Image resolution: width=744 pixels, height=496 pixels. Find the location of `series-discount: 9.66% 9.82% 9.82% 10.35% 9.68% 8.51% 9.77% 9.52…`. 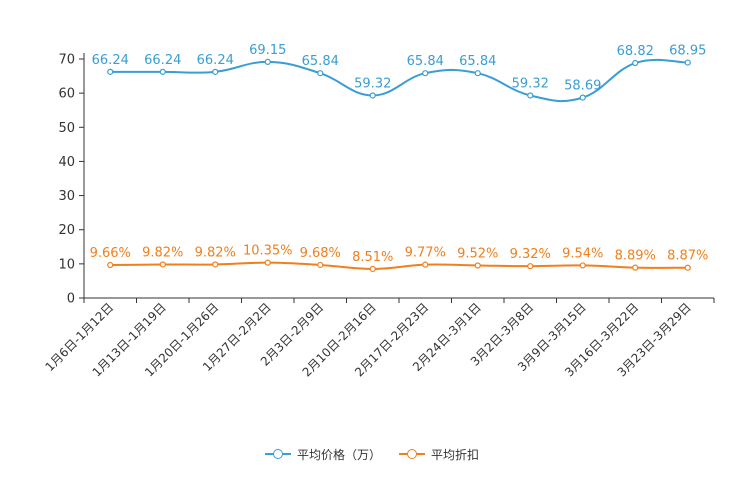

series-discount: 9.66% 9.82% 9.82% 10.35% 9.68% 8.51% 9.77% 9.52… is located at coordinates (399, 258).